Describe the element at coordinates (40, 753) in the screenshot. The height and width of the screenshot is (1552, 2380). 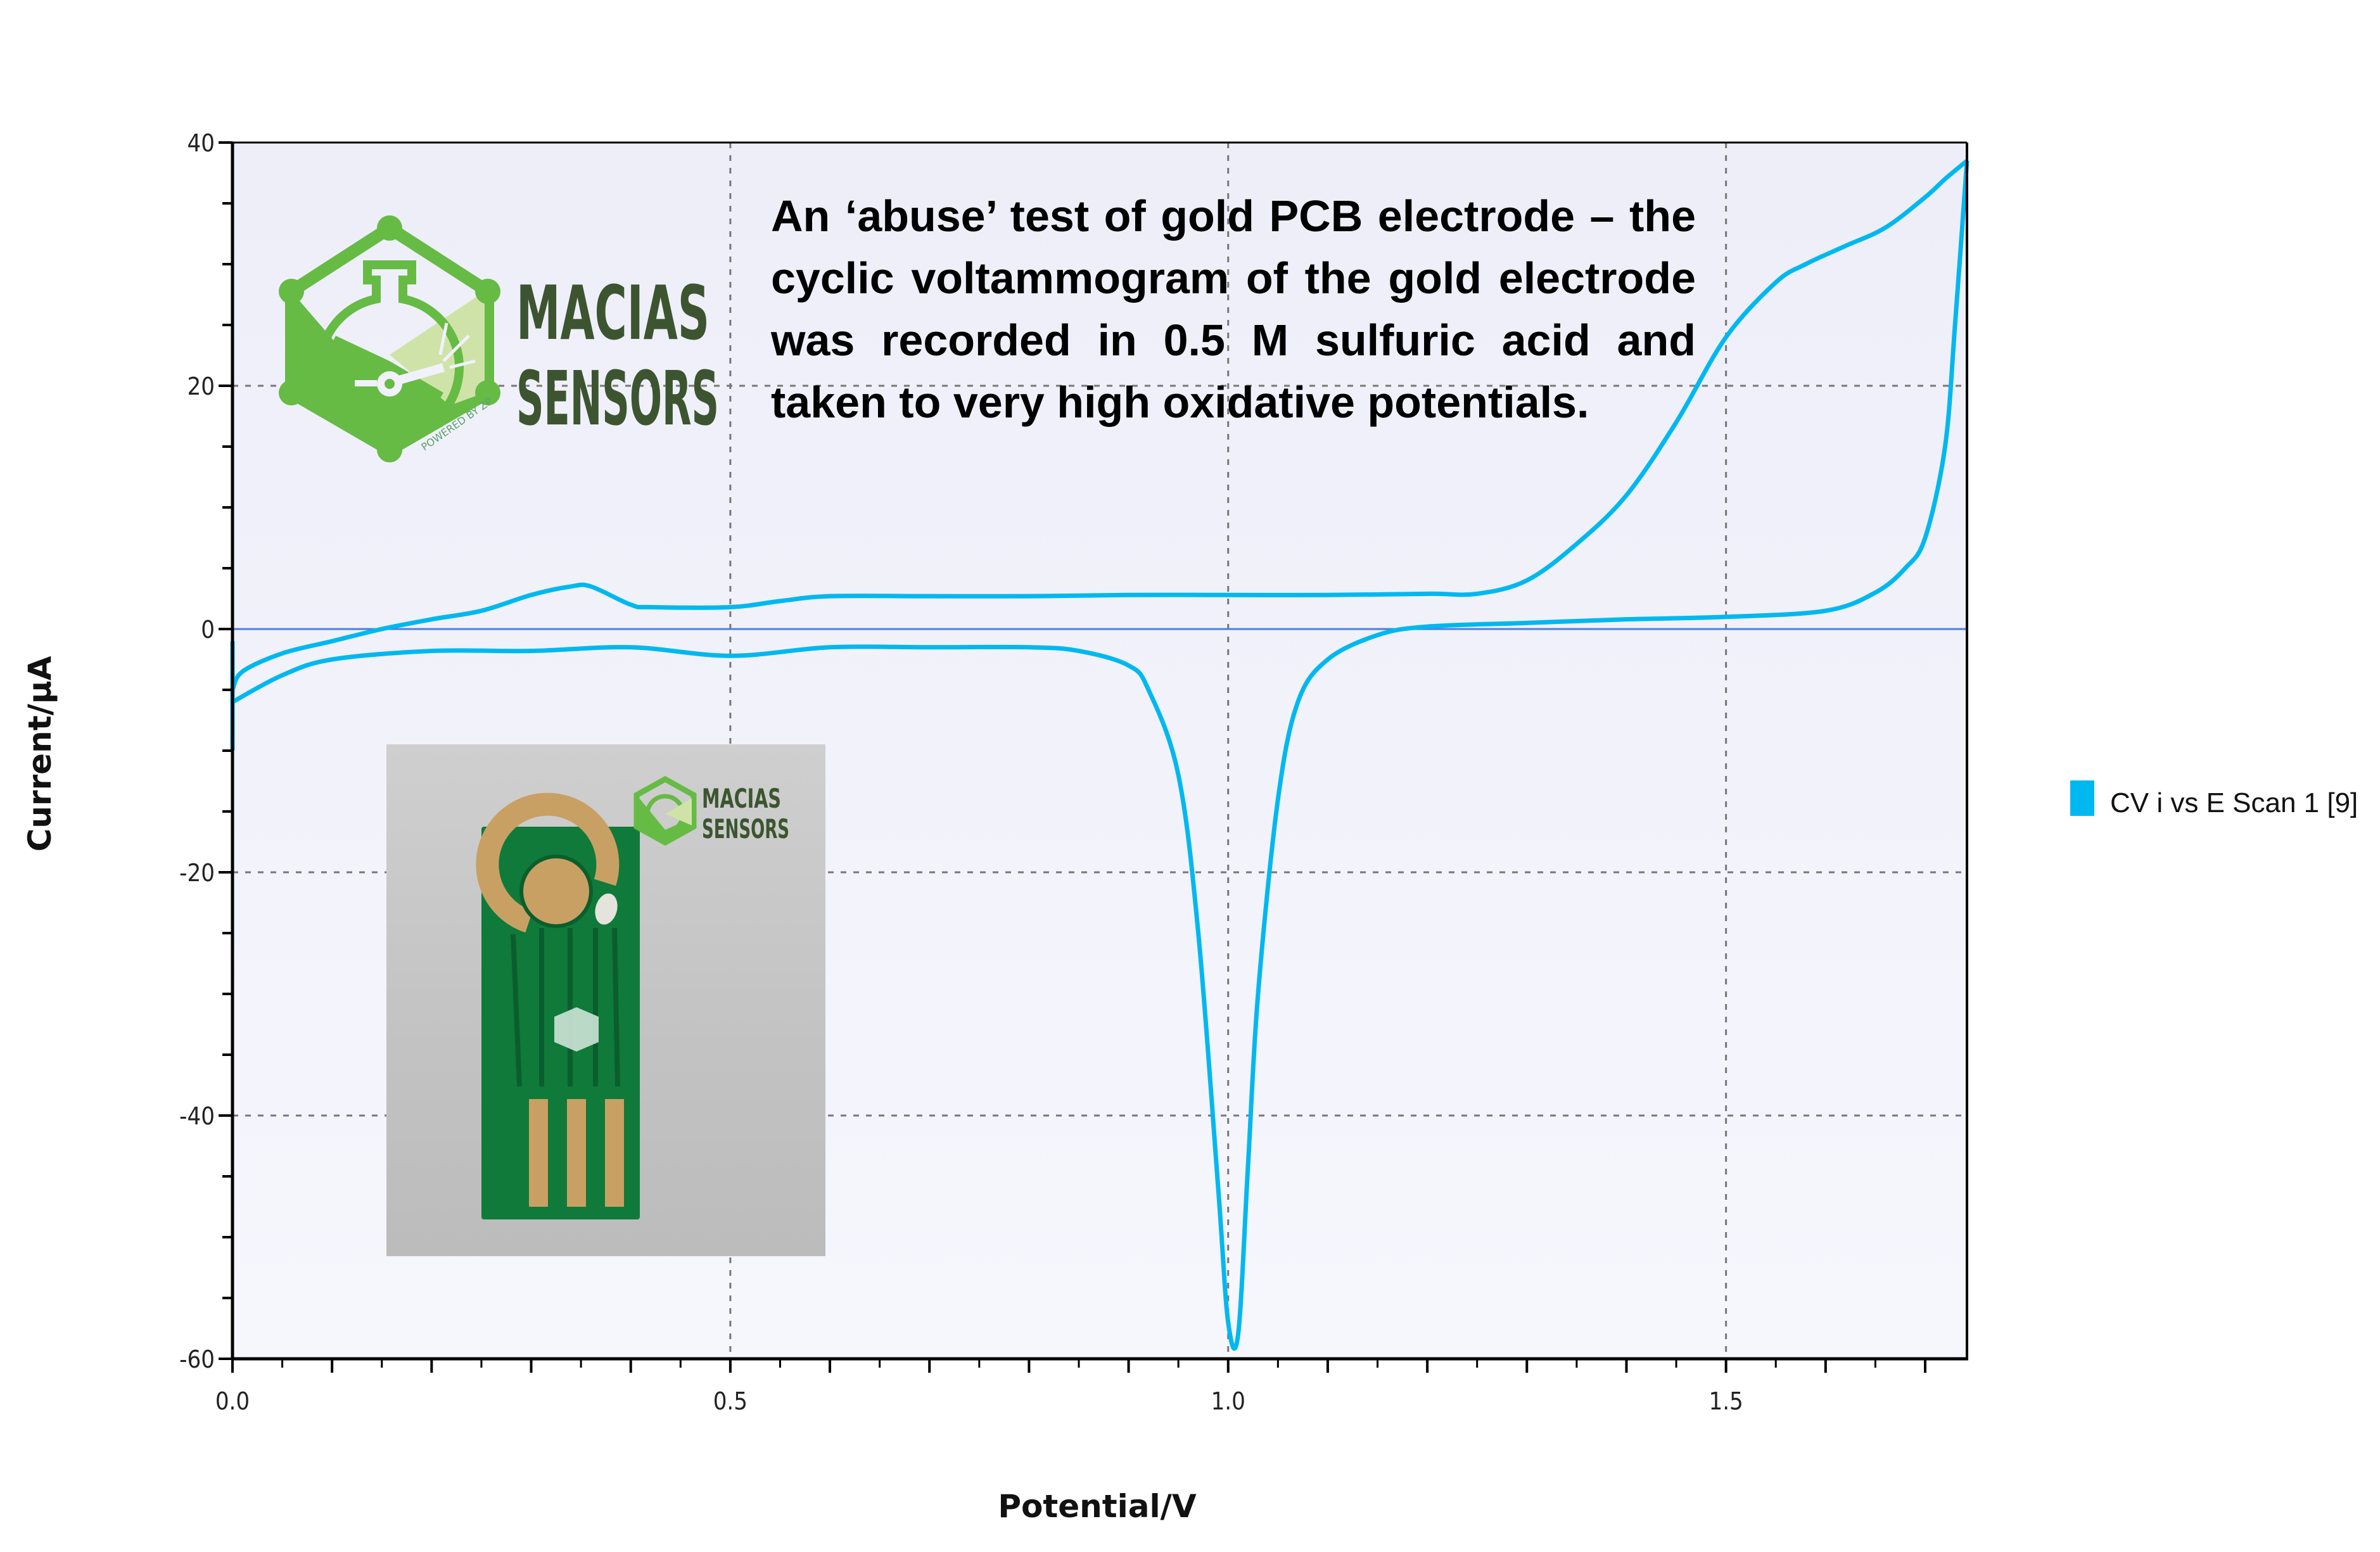
I see `y-axis-title: Current/µA` at that location.